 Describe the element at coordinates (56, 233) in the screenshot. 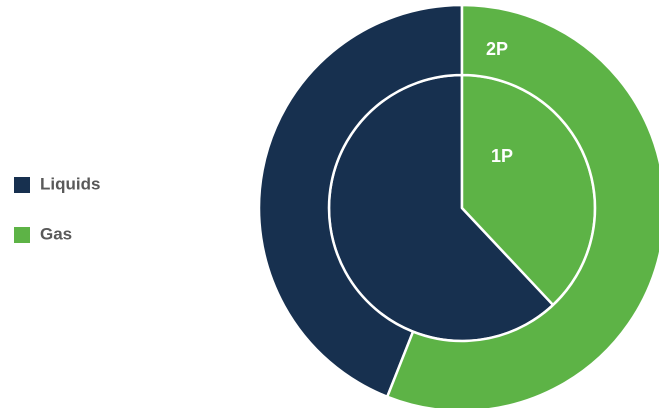

I see `legend-label: Gas` at that location.